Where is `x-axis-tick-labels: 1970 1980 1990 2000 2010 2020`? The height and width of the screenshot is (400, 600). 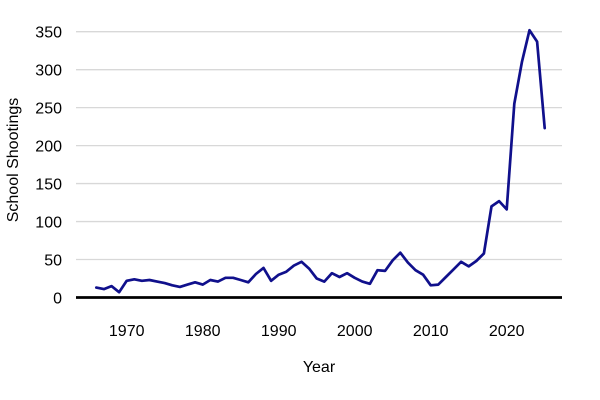
x-axis-tick-labels: 1970 1980 1990 2000 2010 2020 is located at coordinates (317, 331).